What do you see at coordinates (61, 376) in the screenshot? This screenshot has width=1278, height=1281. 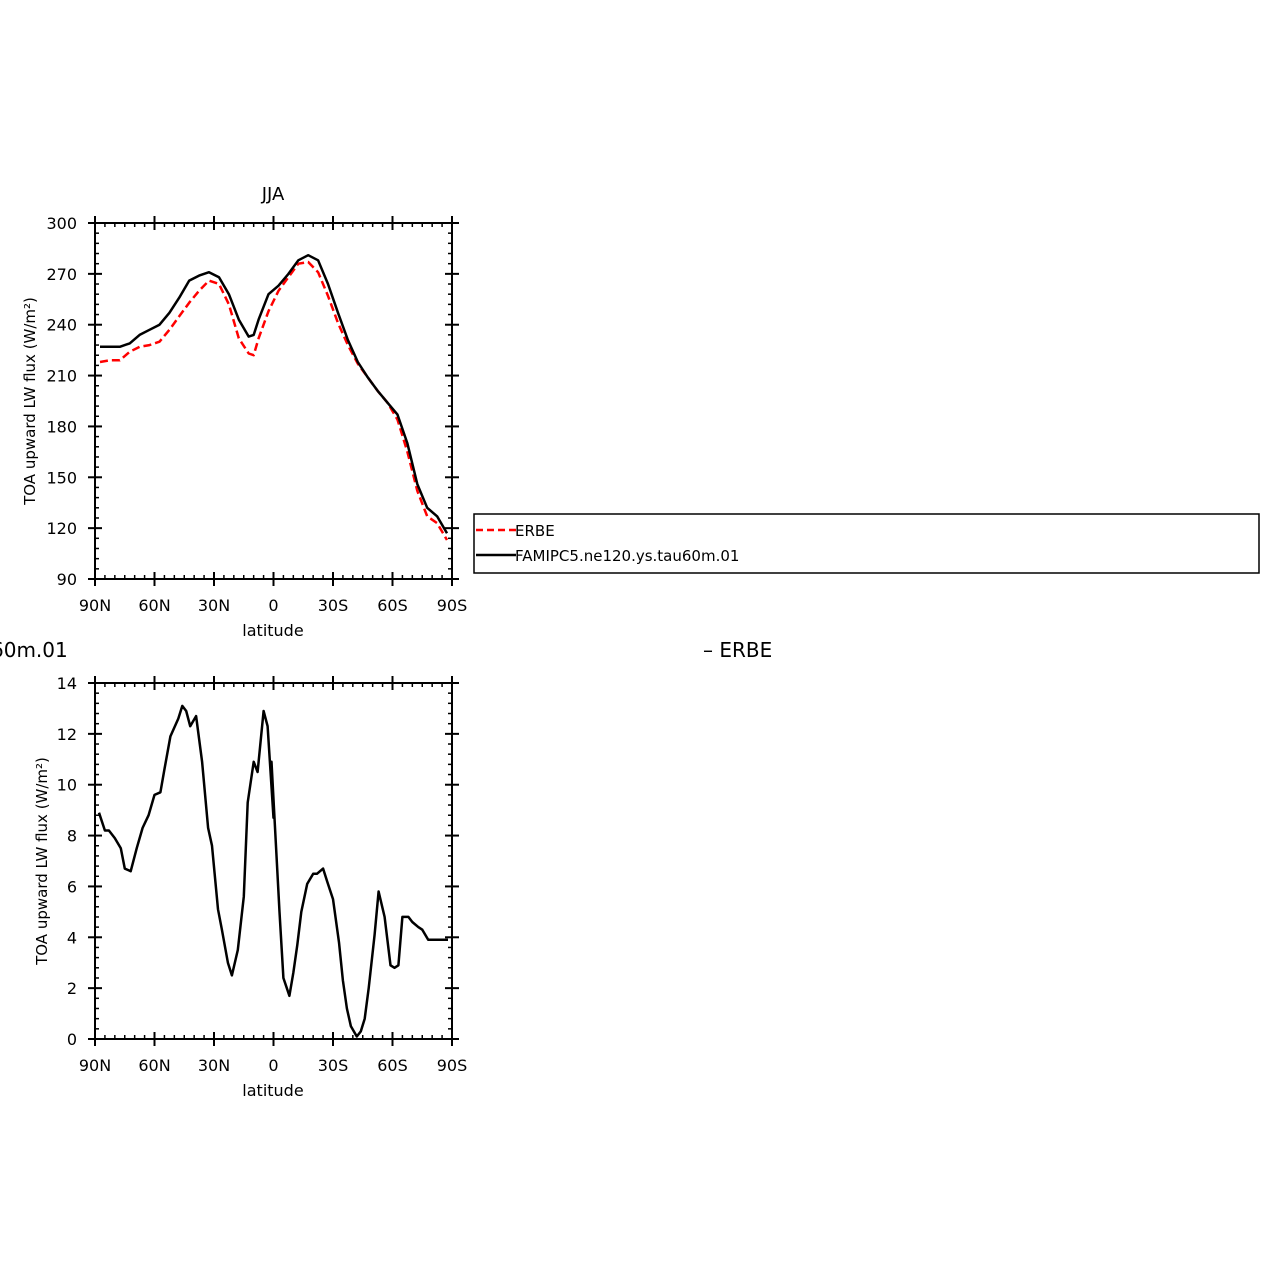 I see `top-y-tick-label: 210` at bounding box center [61, 376].